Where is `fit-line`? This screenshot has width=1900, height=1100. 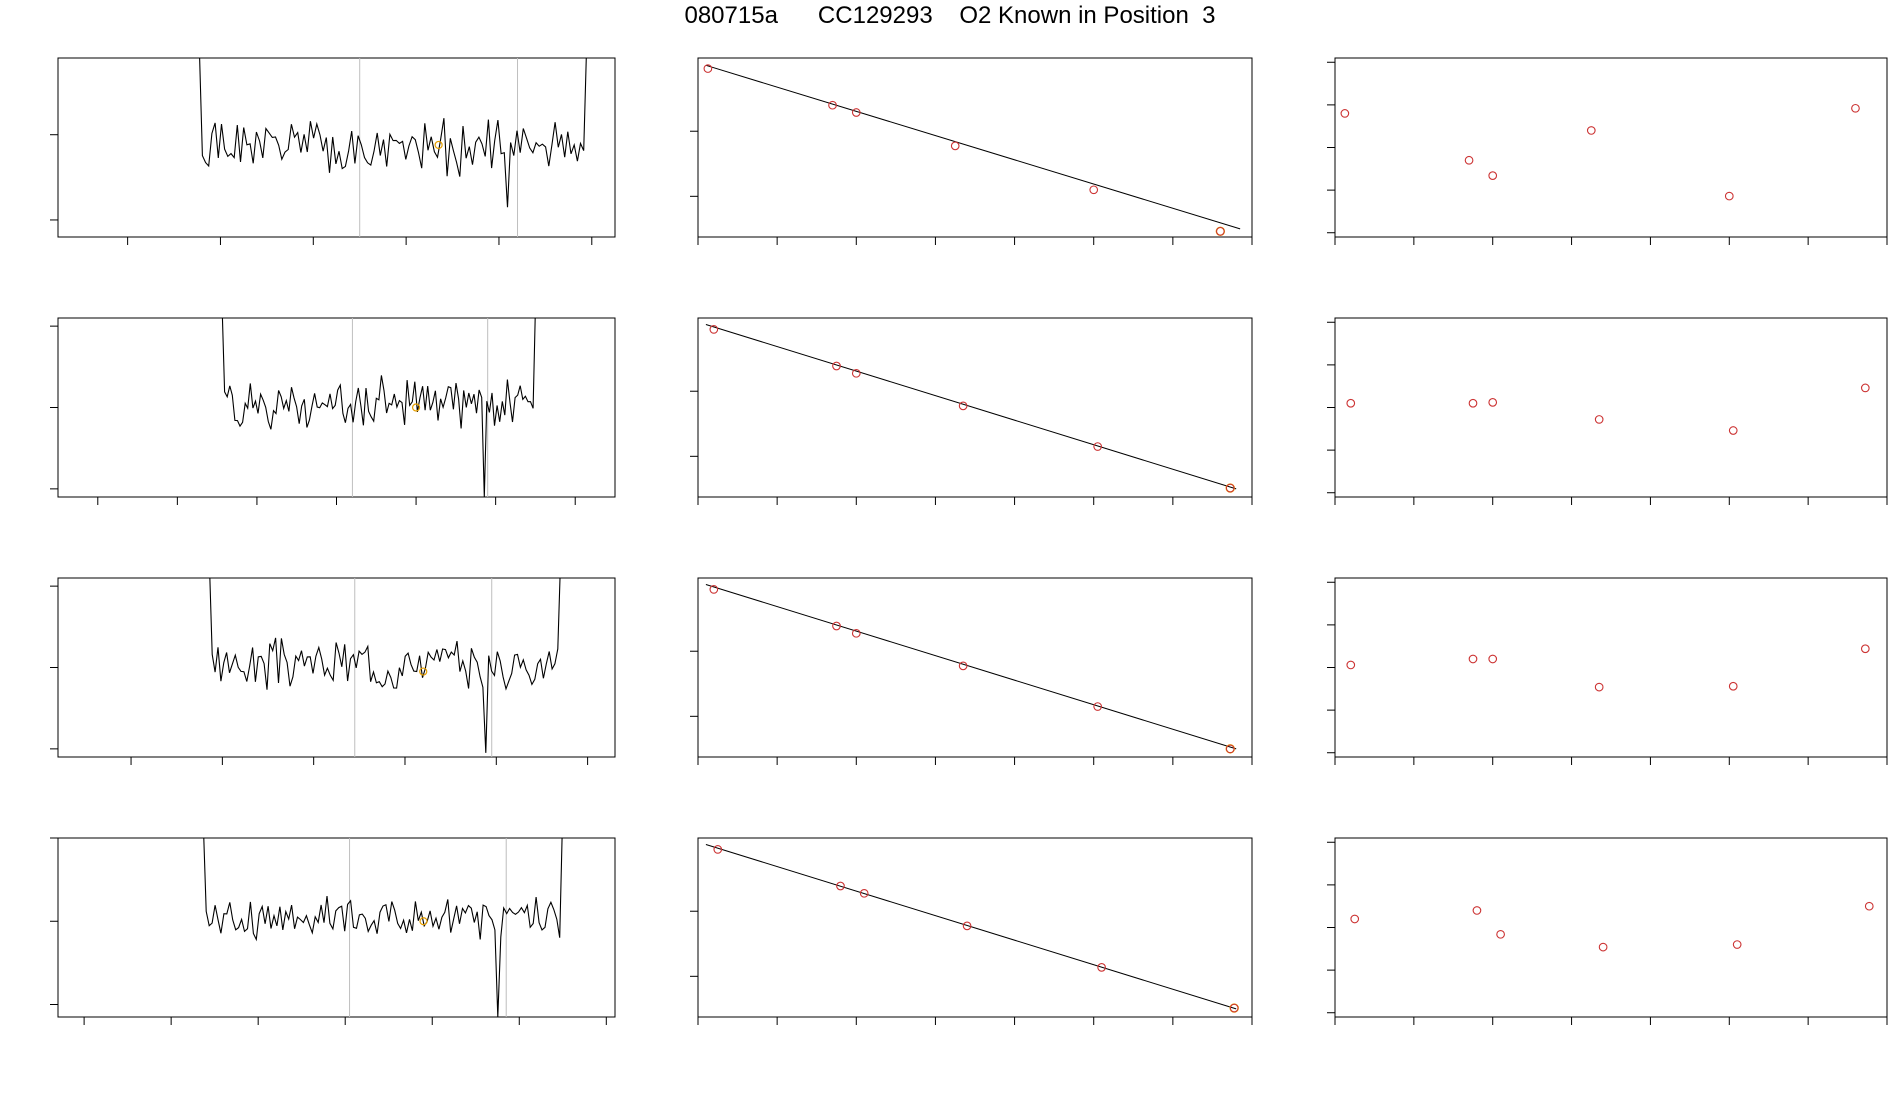
fit-line is located at coordinates (971, 667).